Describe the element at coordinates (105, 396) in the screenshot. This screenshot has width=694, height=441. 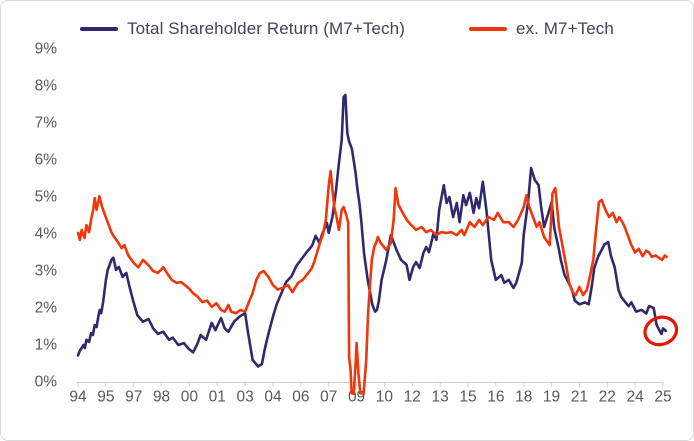
I see `x-axis-label: 95` at that location.